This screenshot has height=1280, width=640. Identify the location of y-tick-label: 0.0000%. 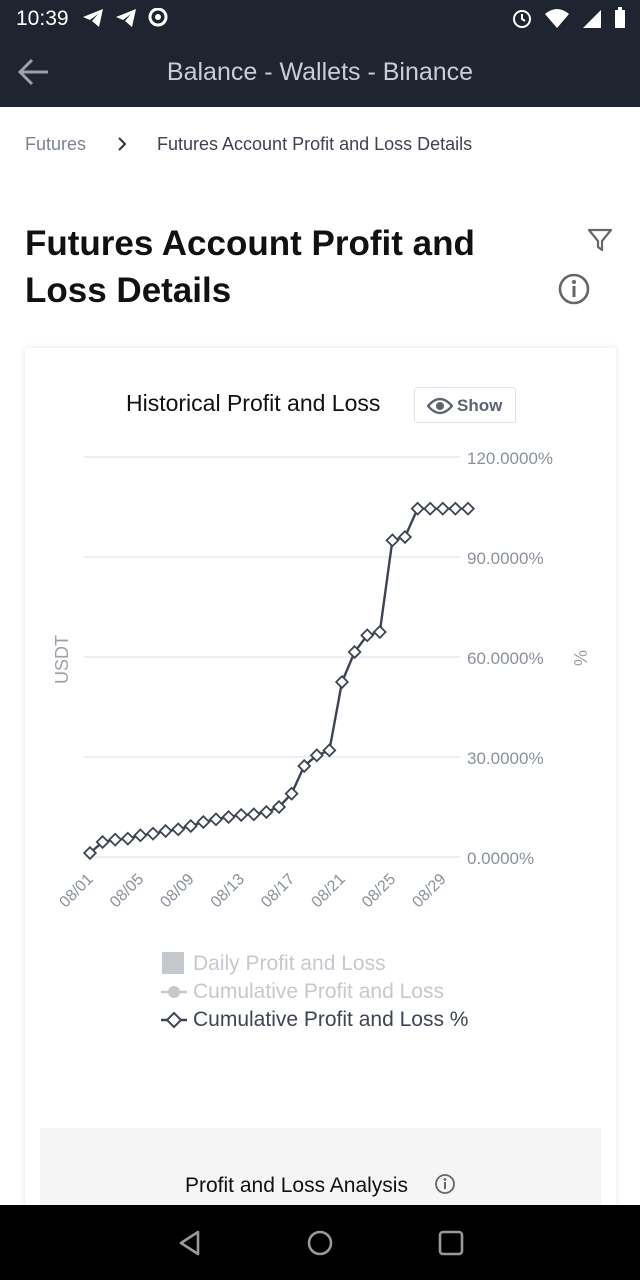
(500, 858).